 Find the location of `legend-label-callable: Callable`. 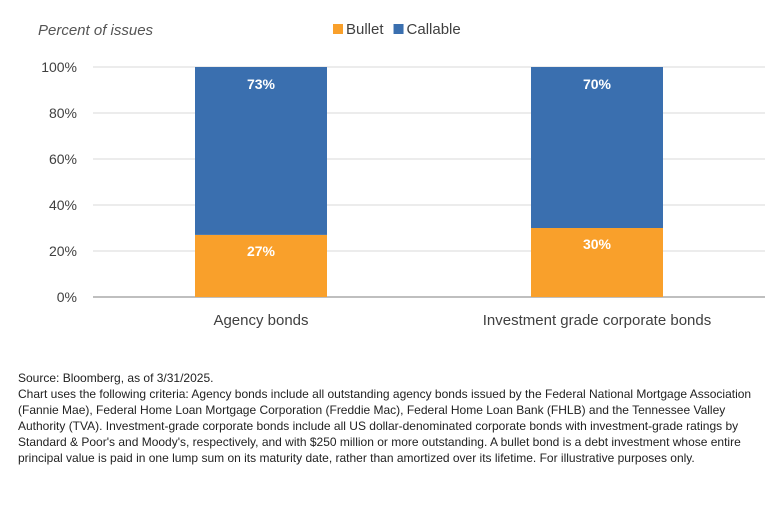

legend-label-callable: Callable is located at coordinates (434, 29).